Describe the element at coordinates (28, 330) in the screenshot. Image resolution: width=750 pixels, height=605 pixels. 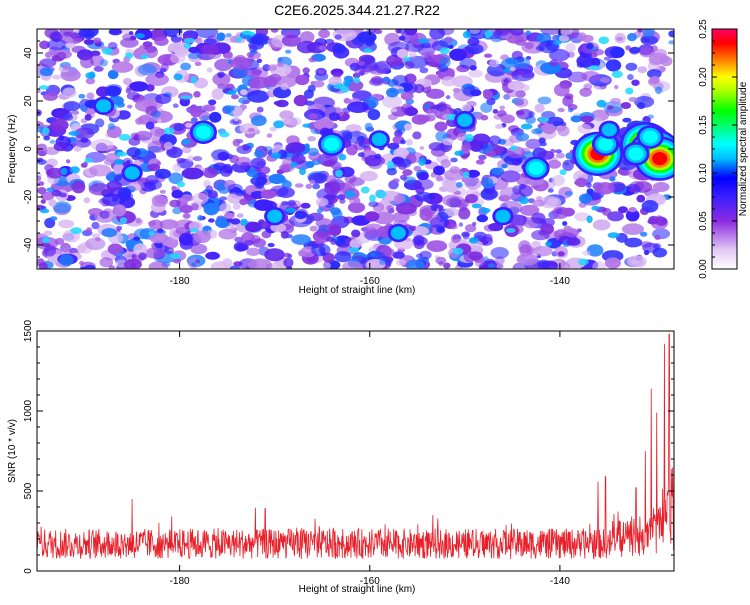
I see `snr-ytick-label: 1500` at that location.